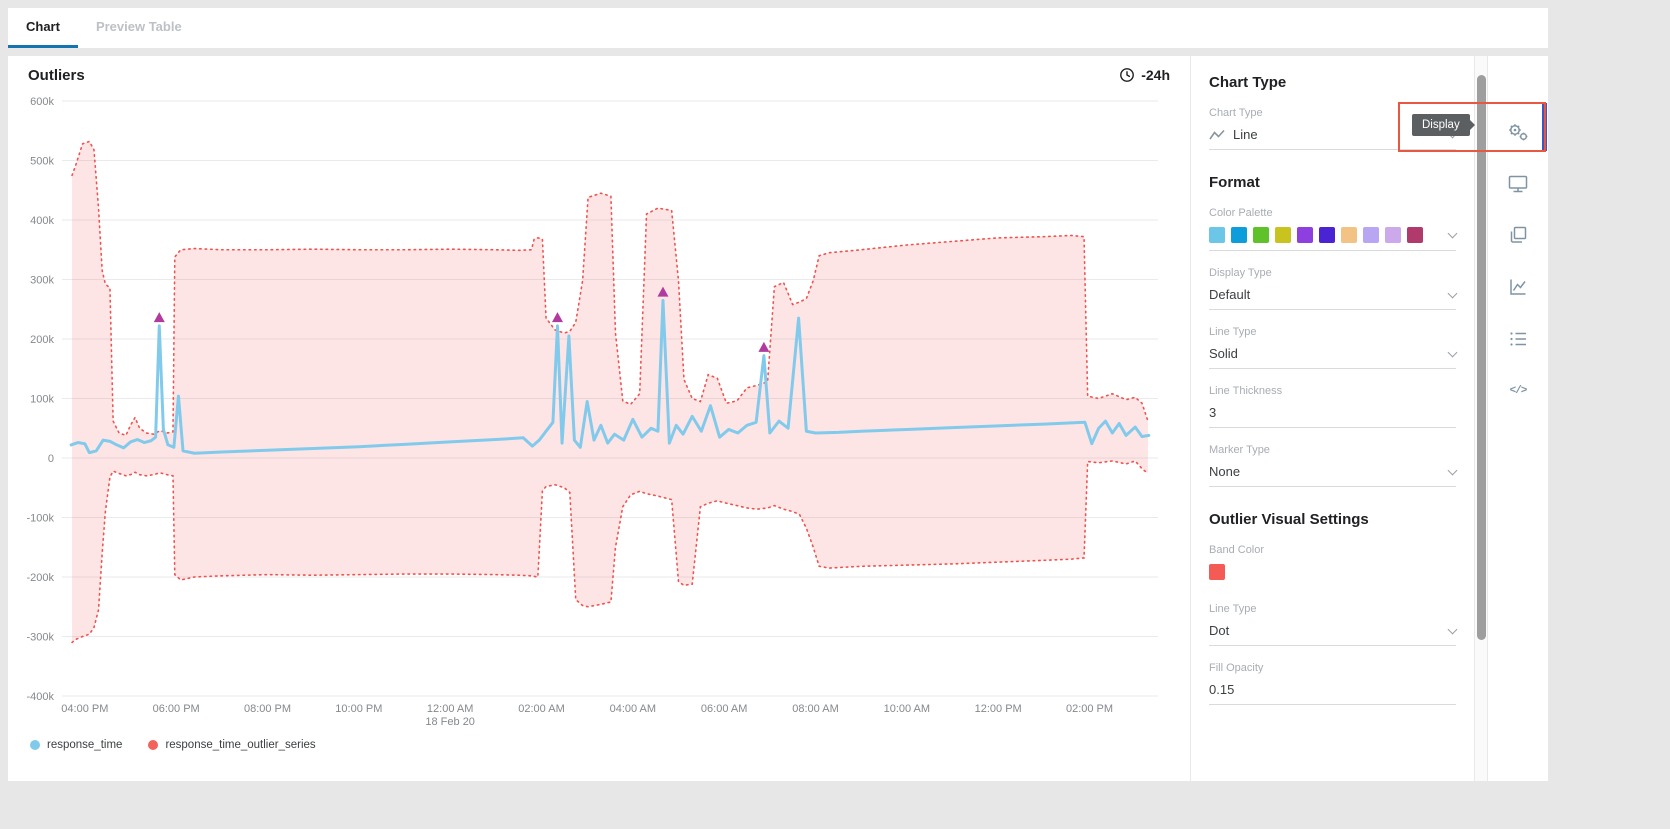 The width and height of the screenshot is (1670, 829). What do you see at coordinates (1333, 298) in the screenshot?
I see `display-type-select: Default` at bounding box center [1333, 298].